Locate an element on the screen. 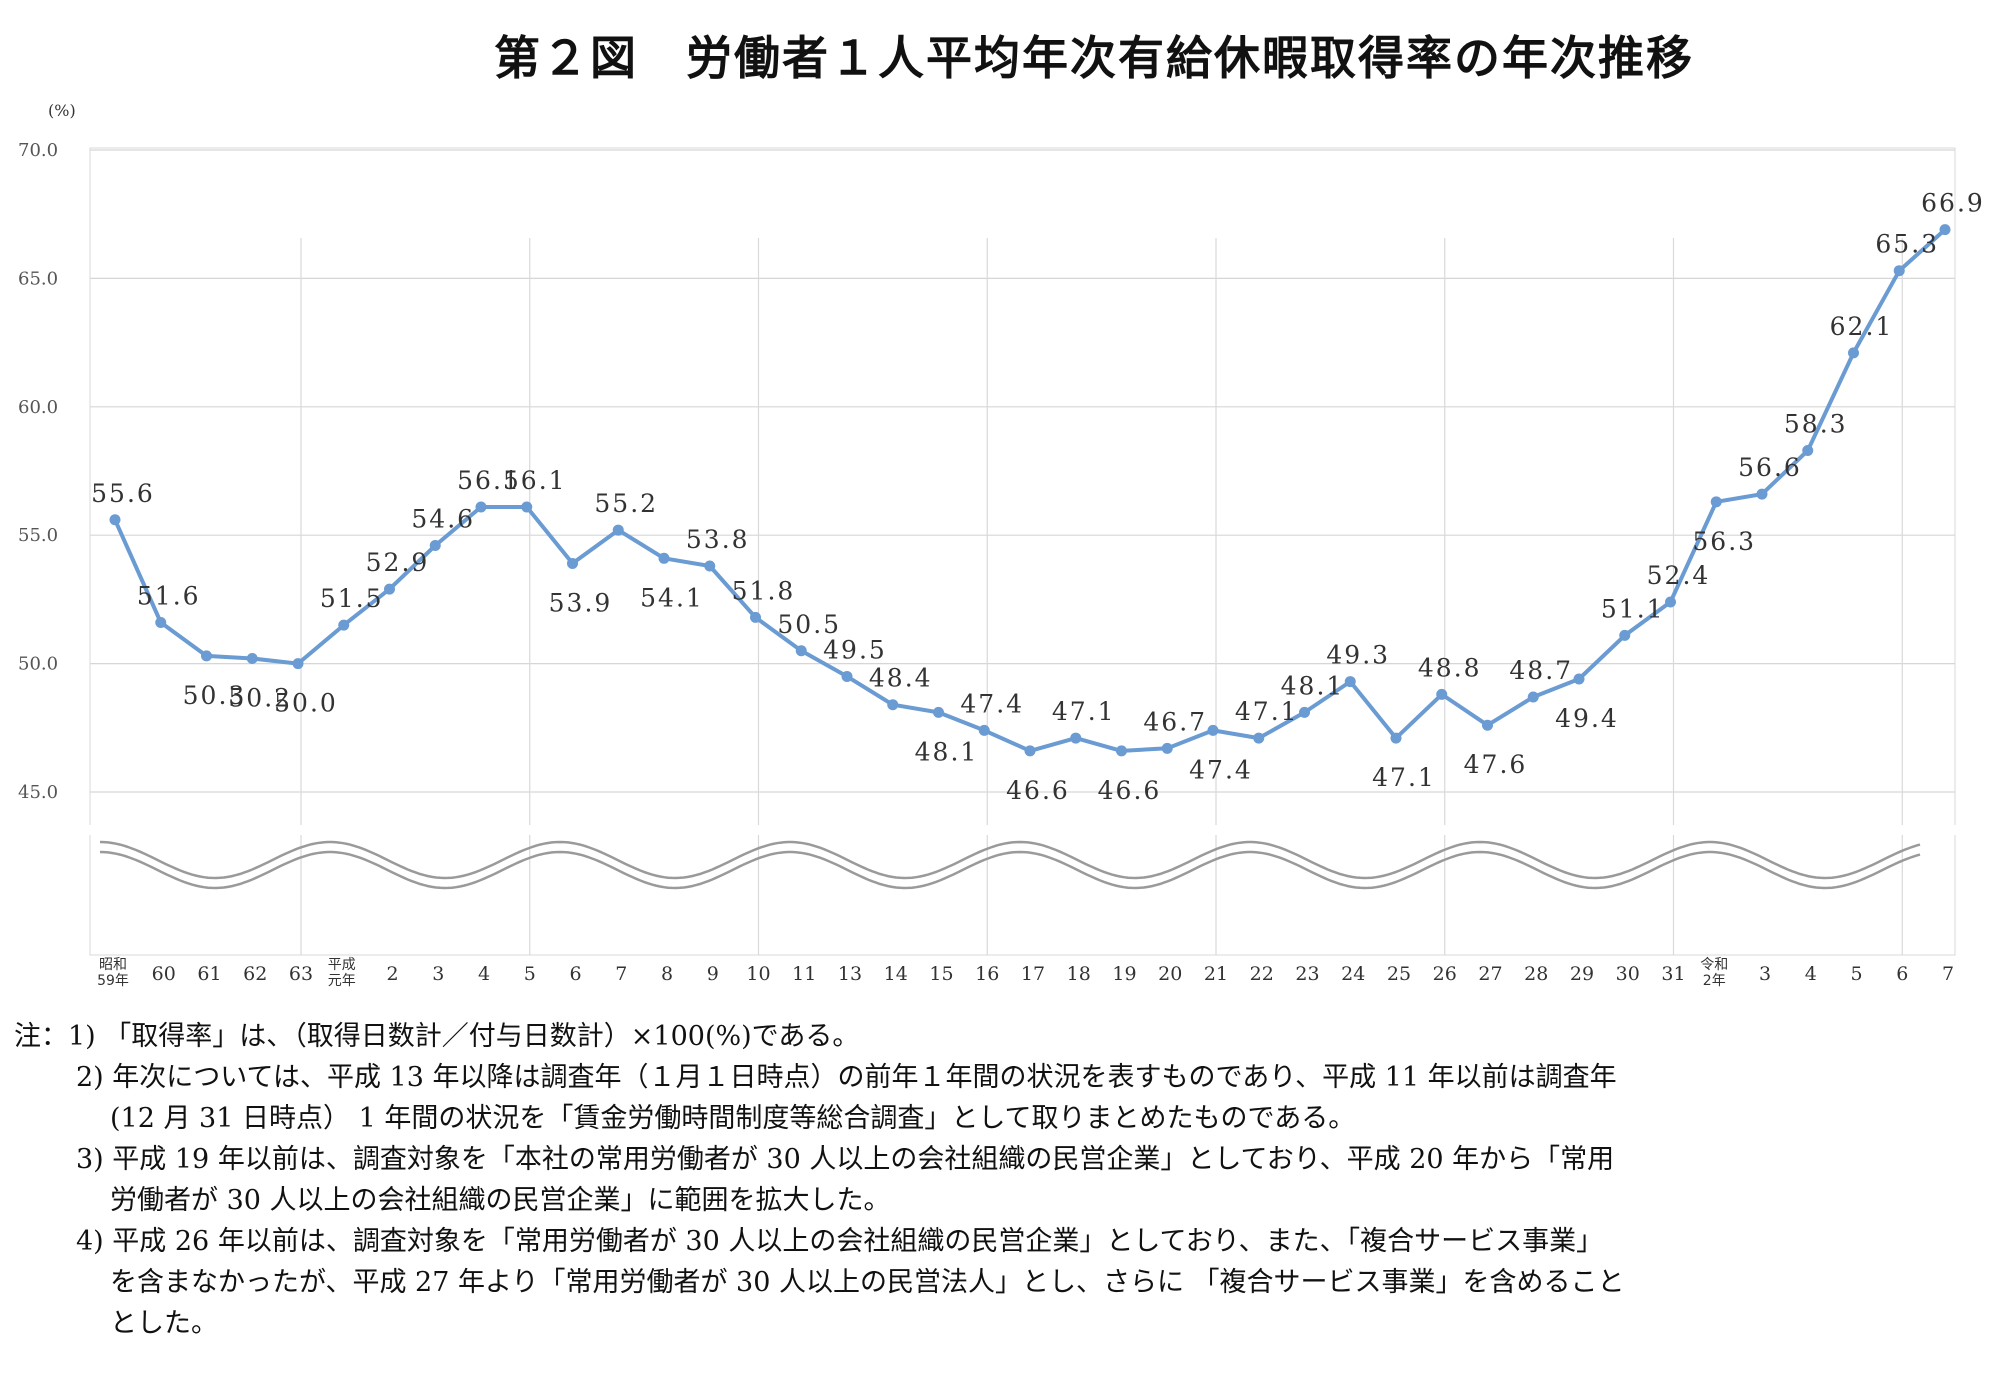 The width and height of the screenshot is (1998, 1374). data-label: 56.6 is located at coordinates (1770, 467).